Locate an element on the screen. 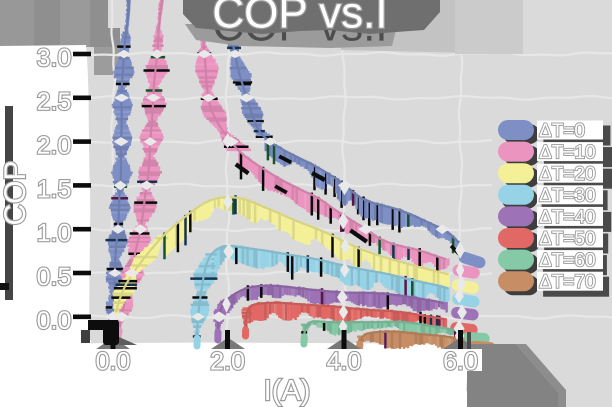 Image resolution: width=612 pixels, height=407 pixels. svg-text: 6.0 is located at coordinates (460, 361).